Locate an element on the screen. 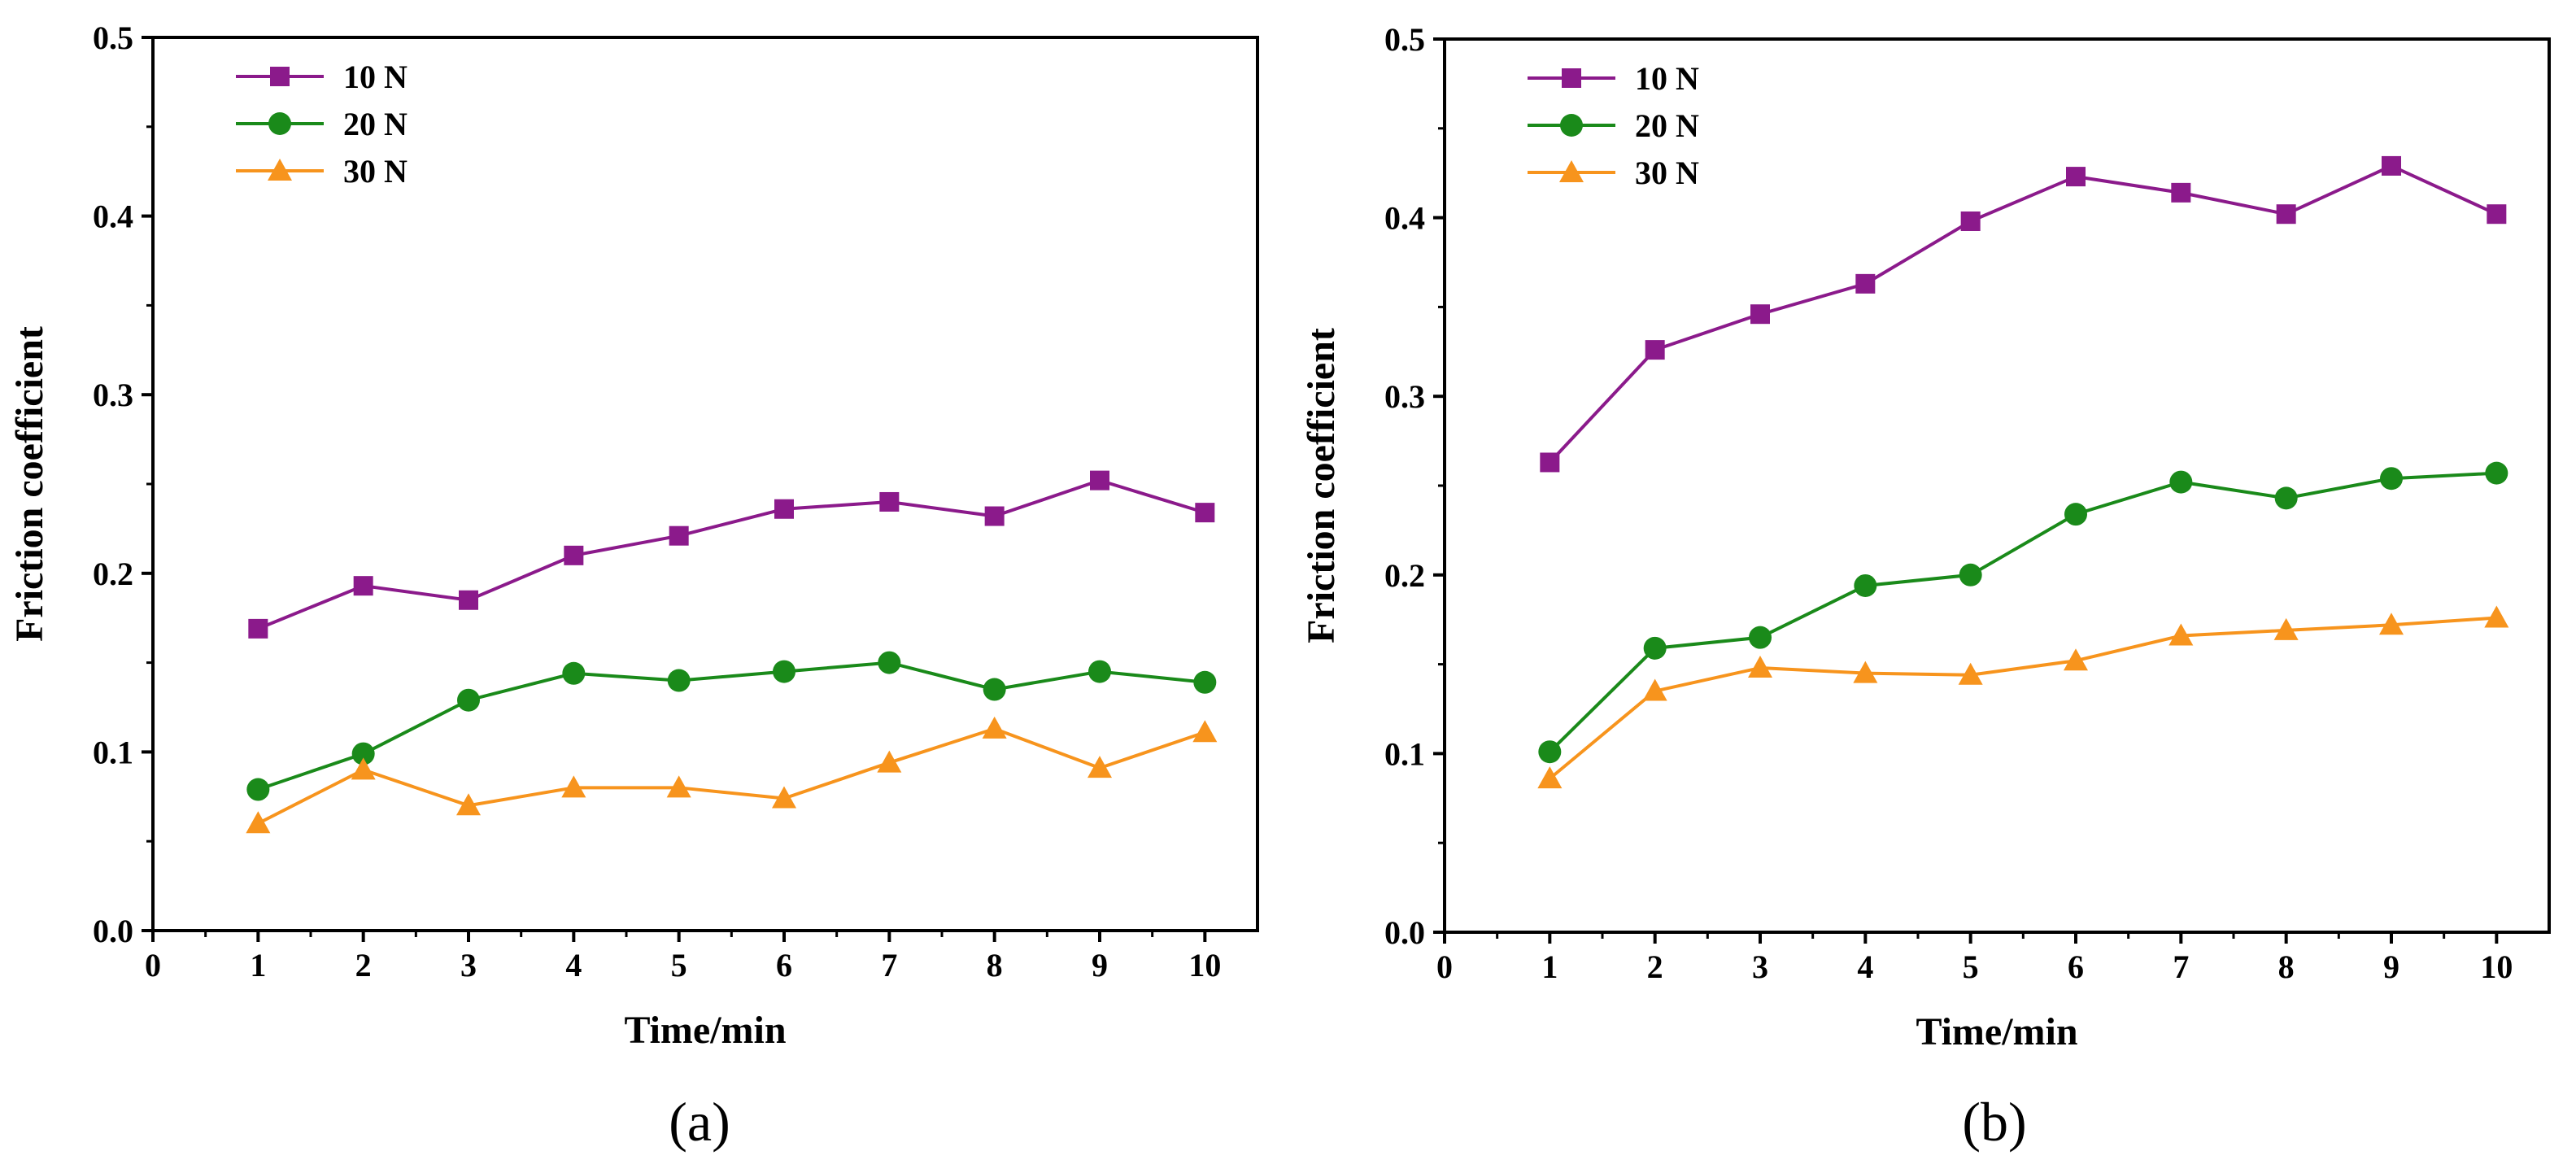 The height and width of the screenshot is (1173, 2576). x-tick-label: 0 is located at coordinates (153, 965).